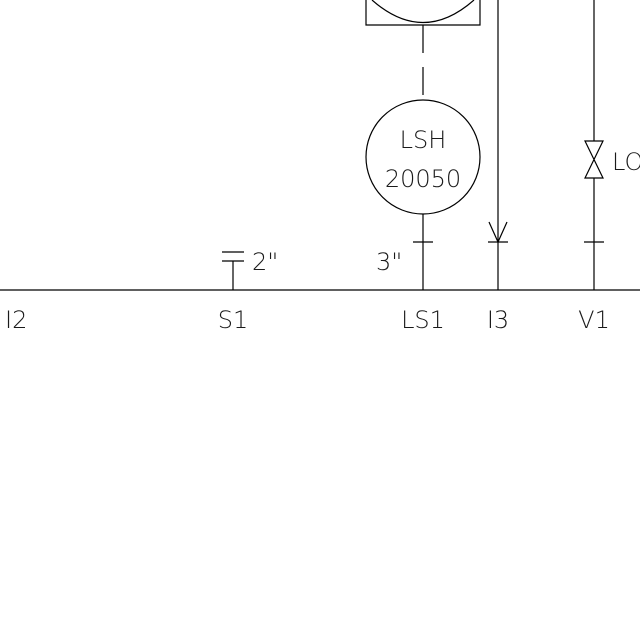  I want to click on point-label-s1: S1, so click(233, 320).